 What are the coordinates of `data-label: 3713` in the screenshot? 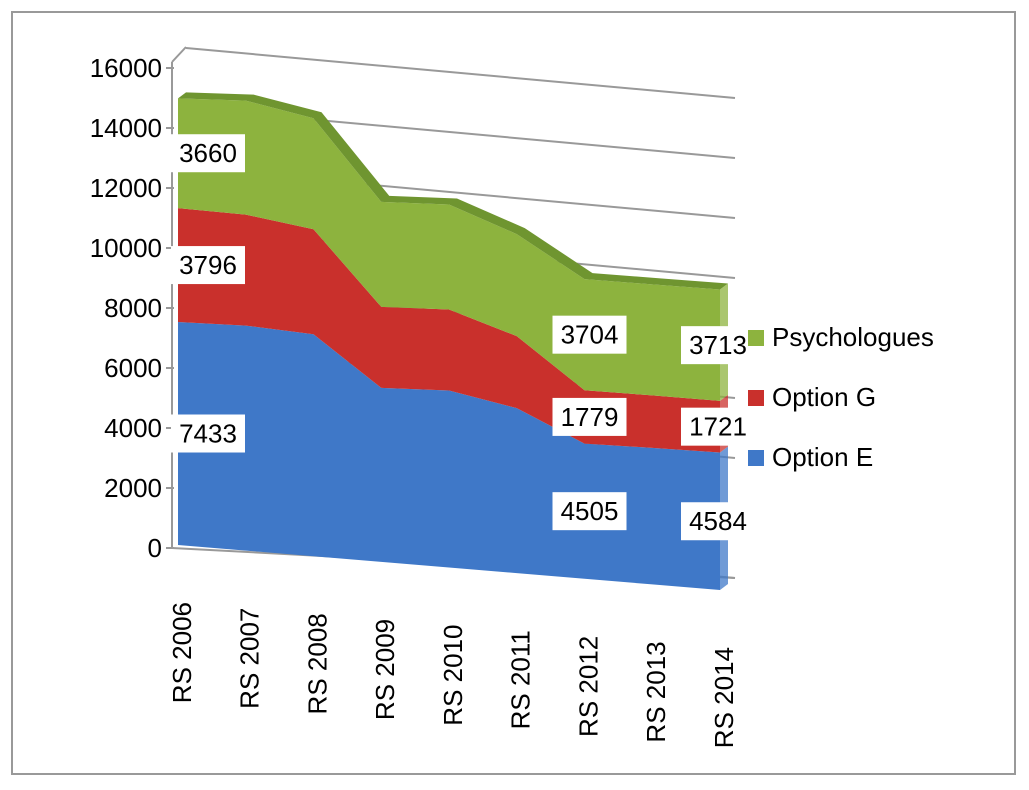 It's located at (718, 345).